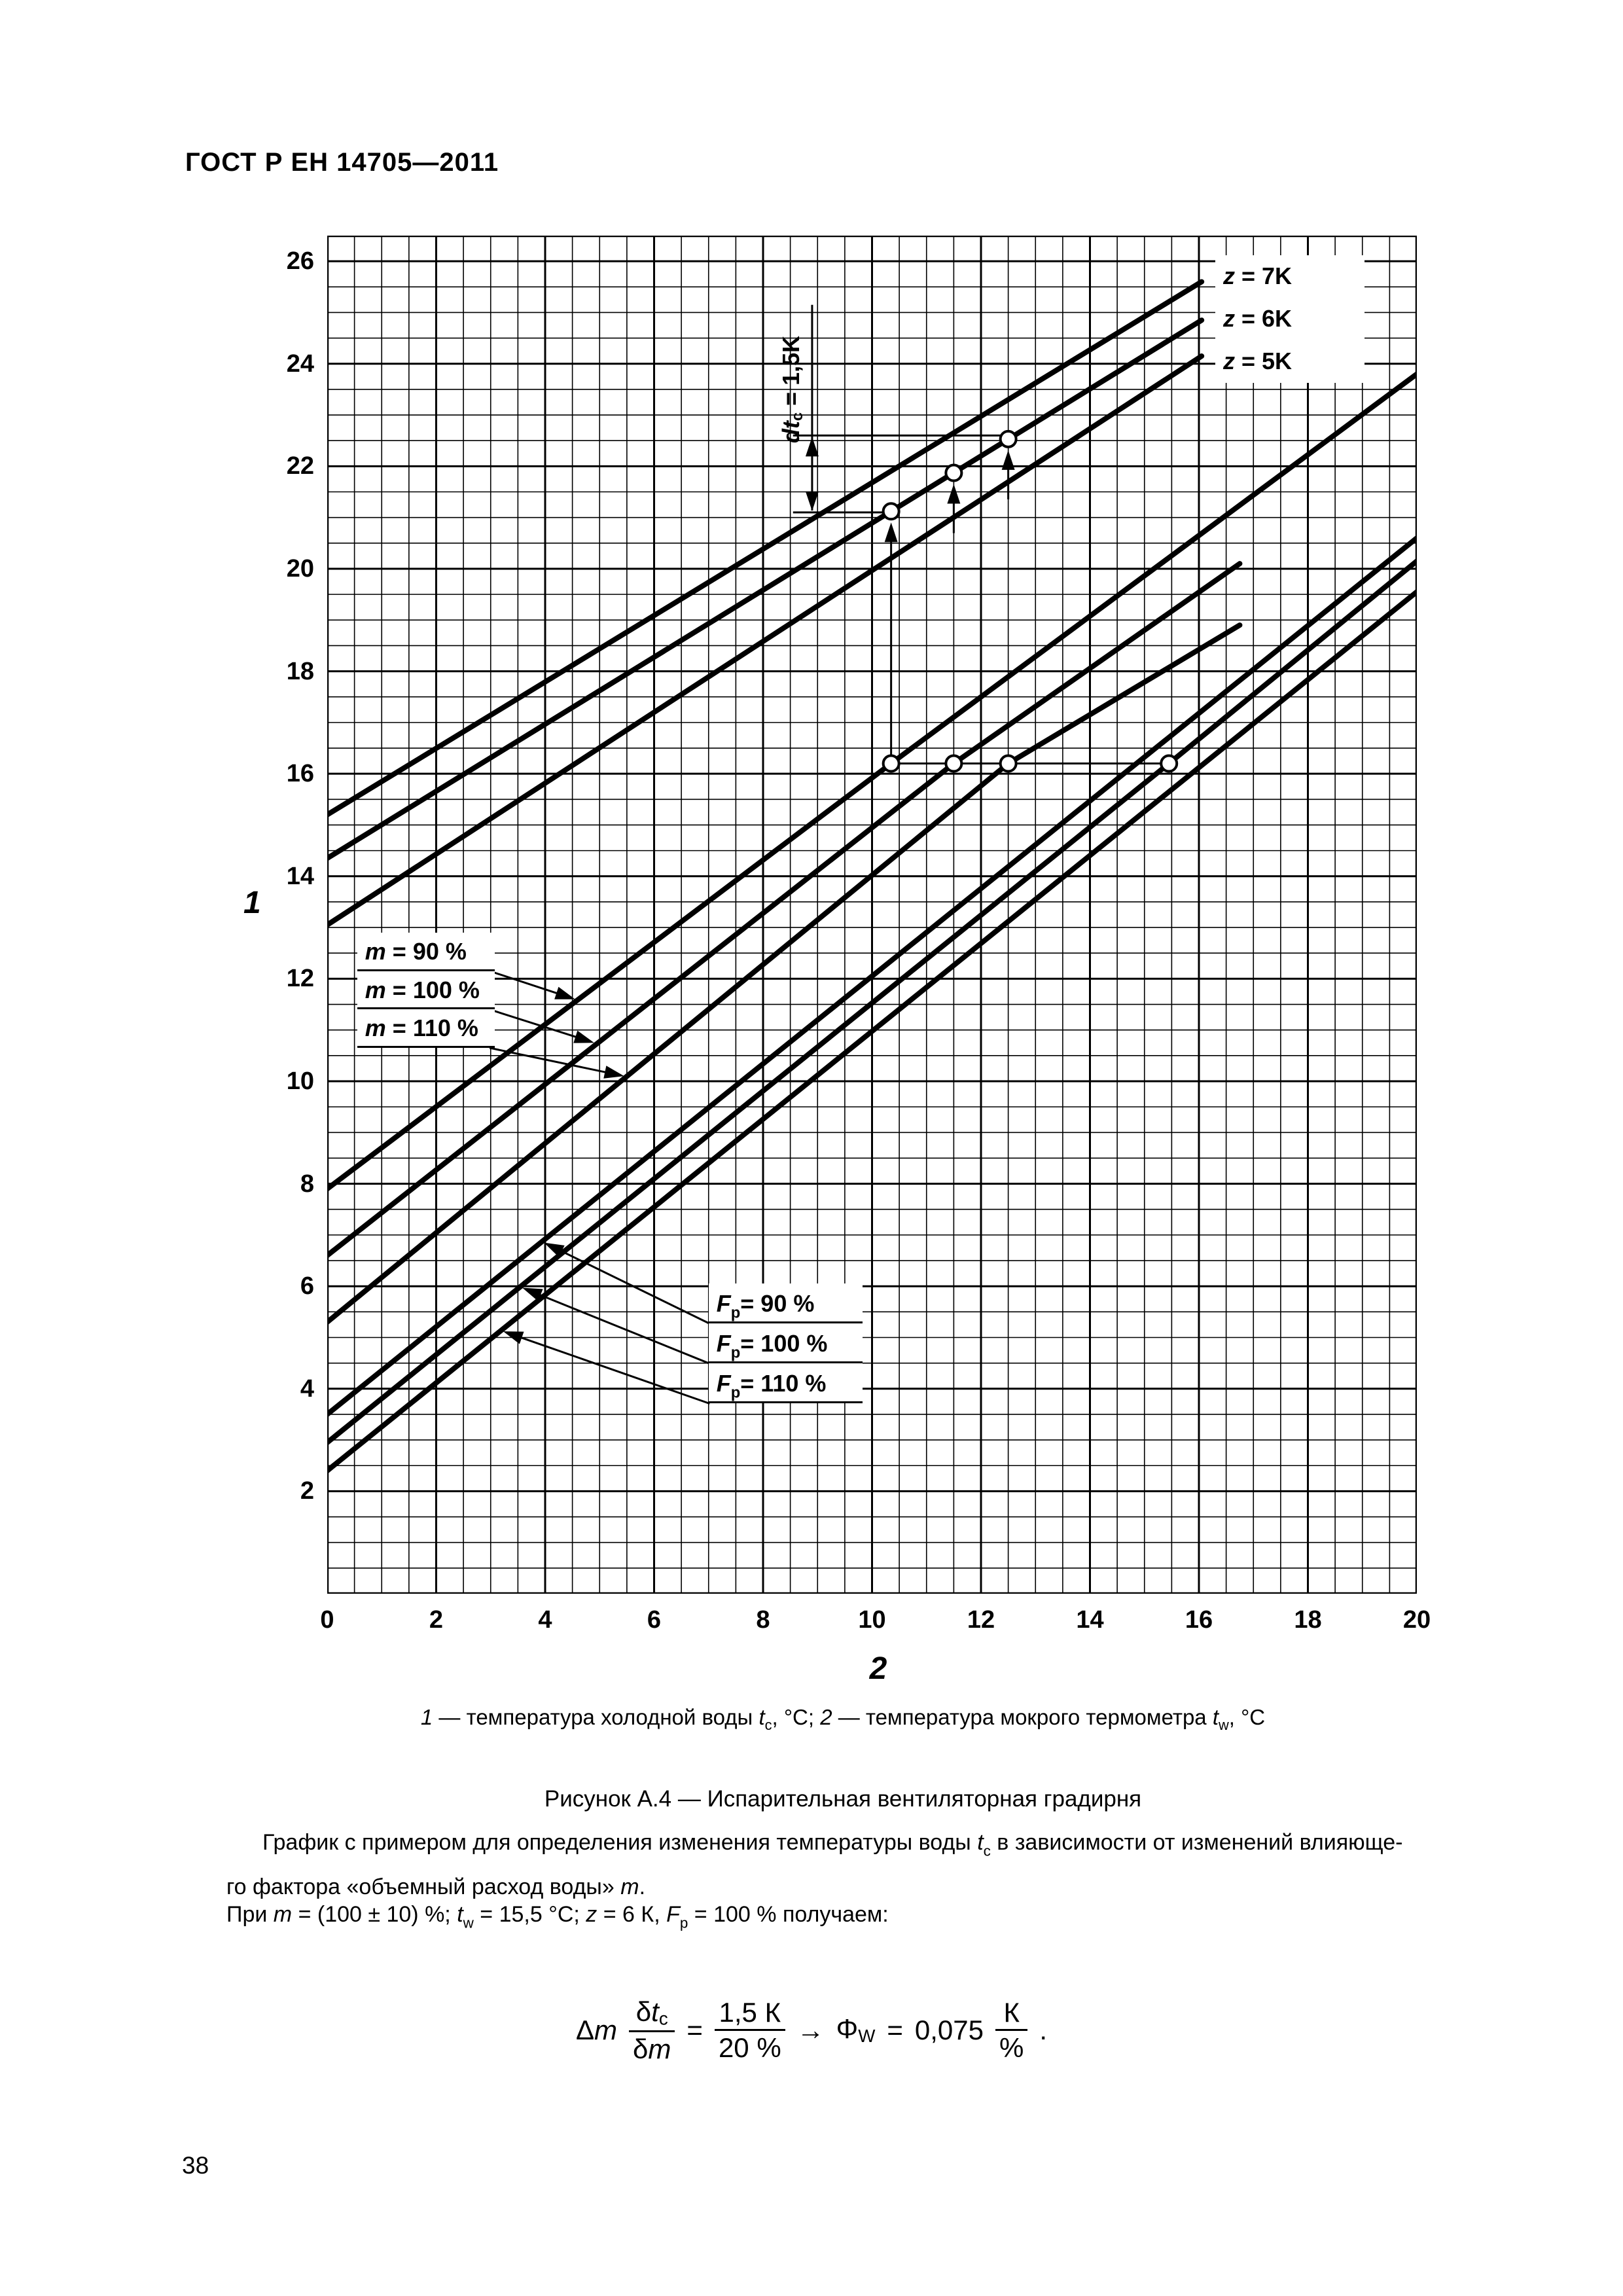 The image size is (1623, 2296). Describe the element at coordinates (300, 774) in the screenshot. I see `y-tick-label: 16` at that location.